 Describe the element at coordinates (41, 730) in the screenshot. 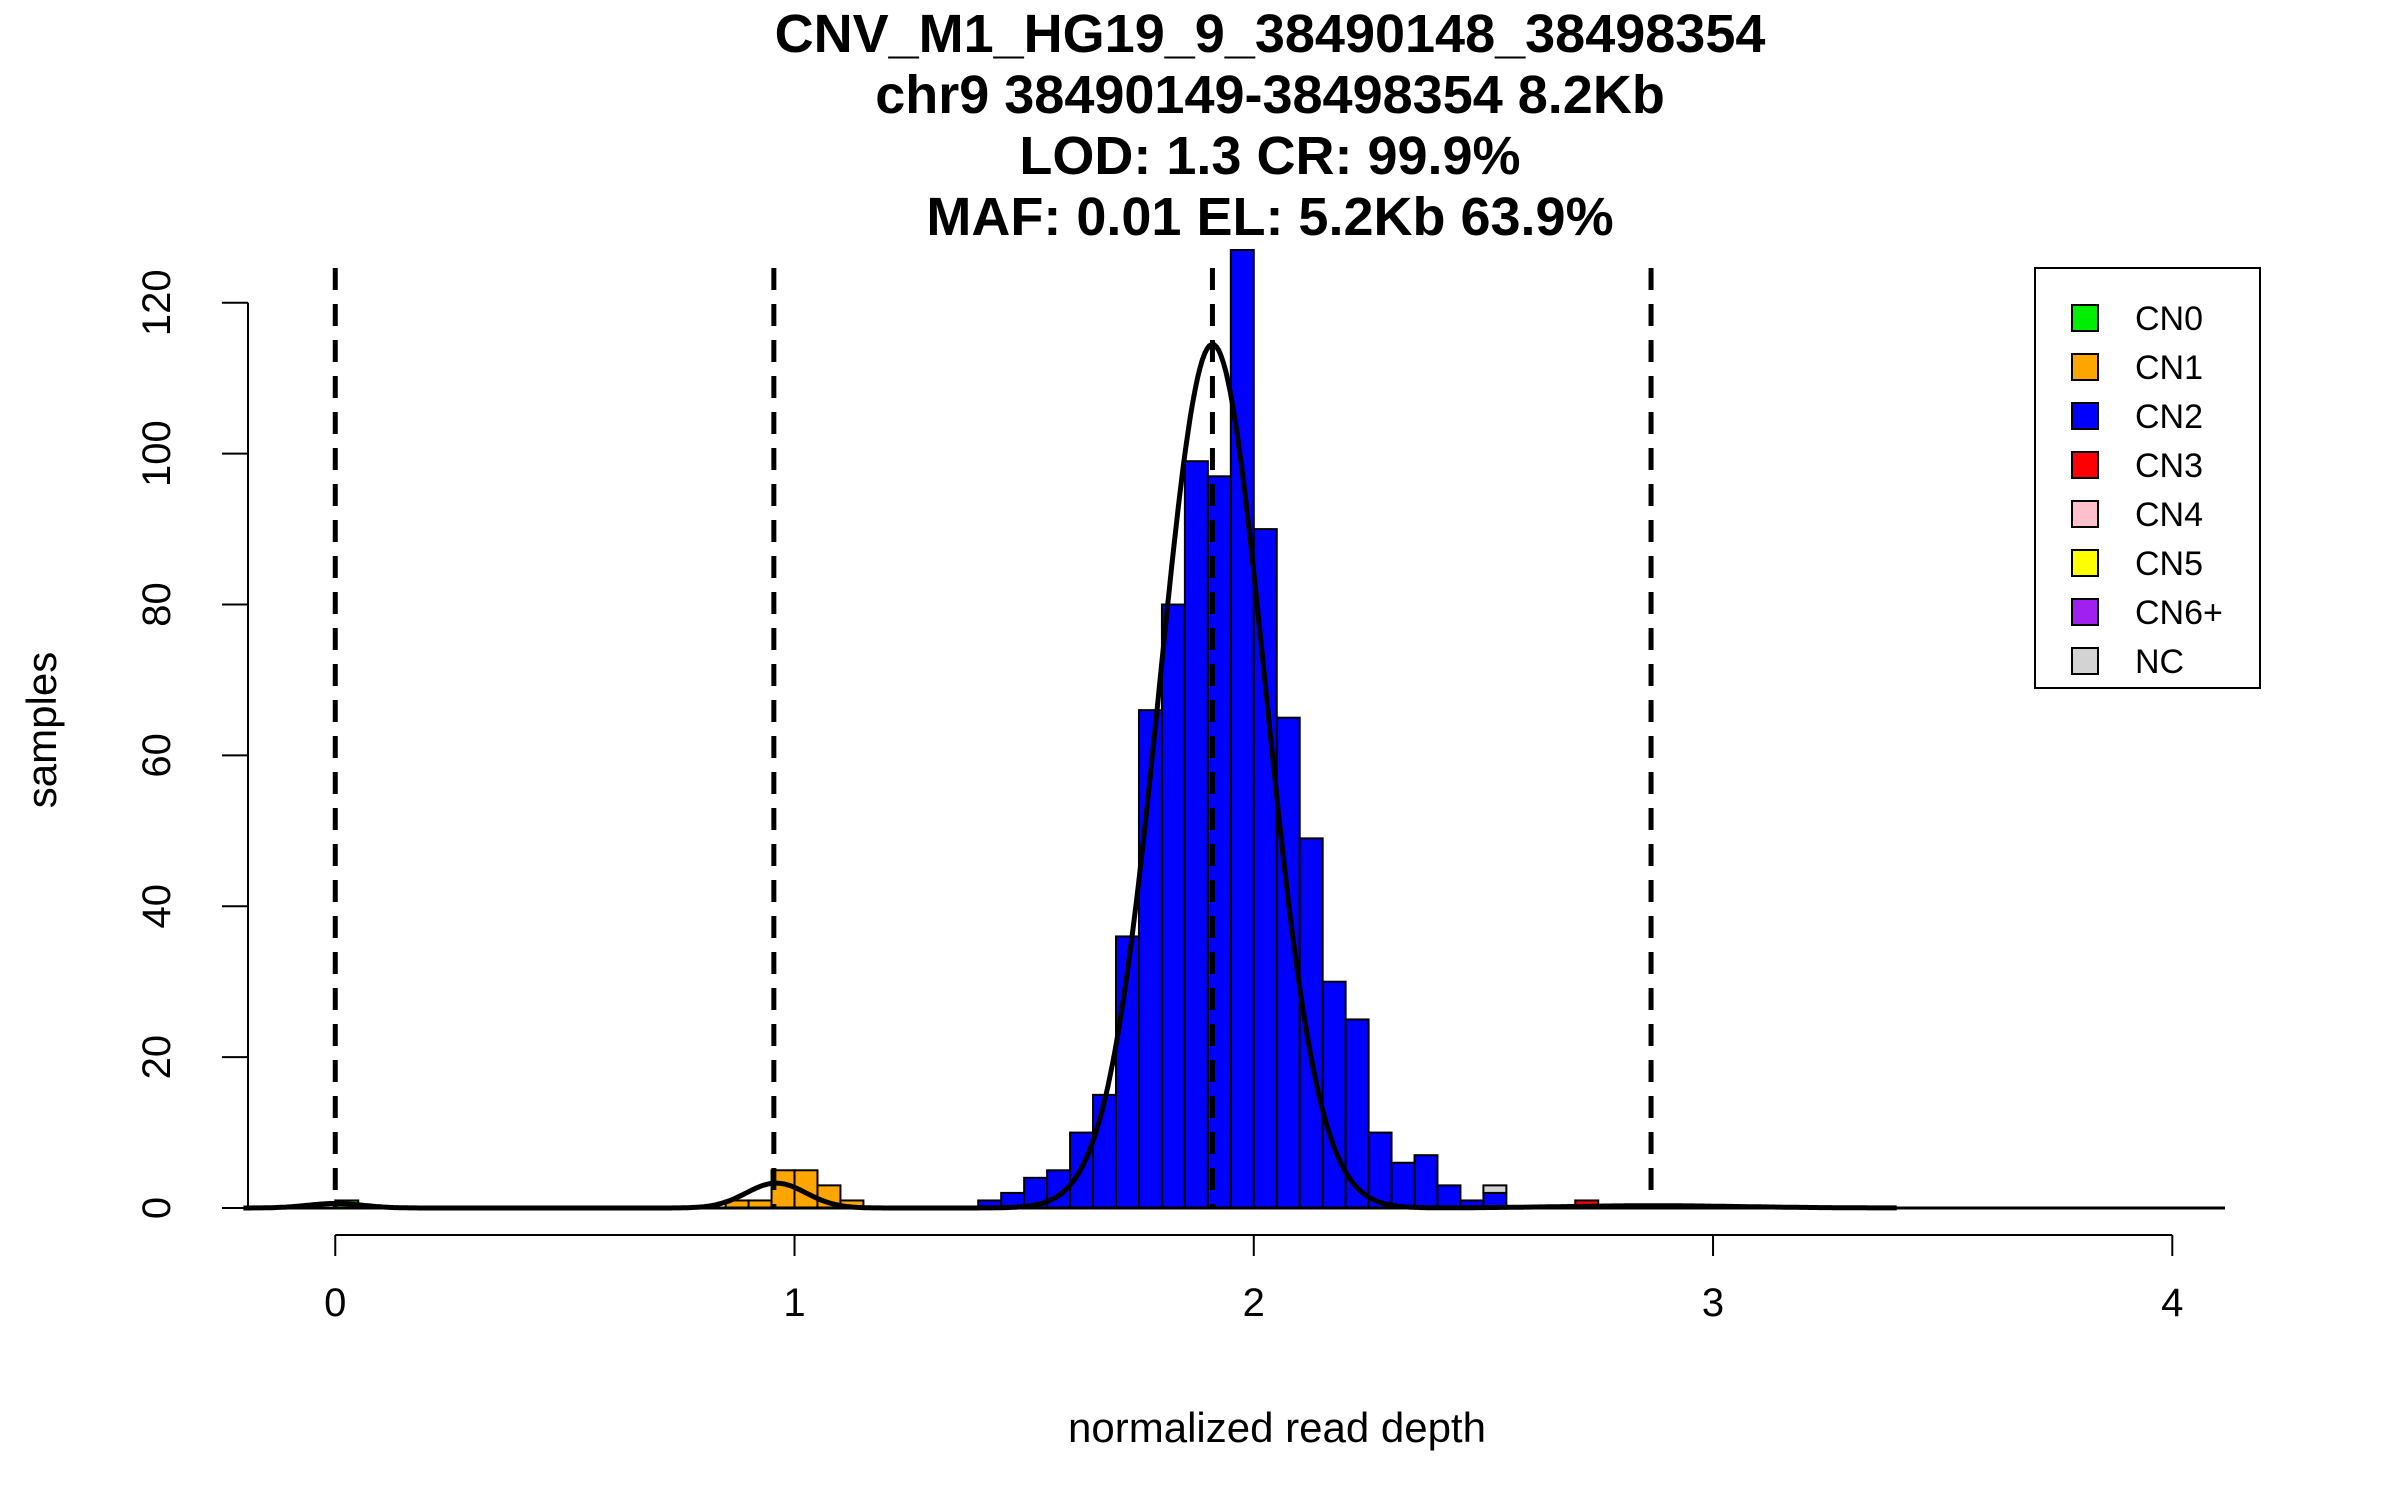

I see `y-axis-label: samples` at that location.